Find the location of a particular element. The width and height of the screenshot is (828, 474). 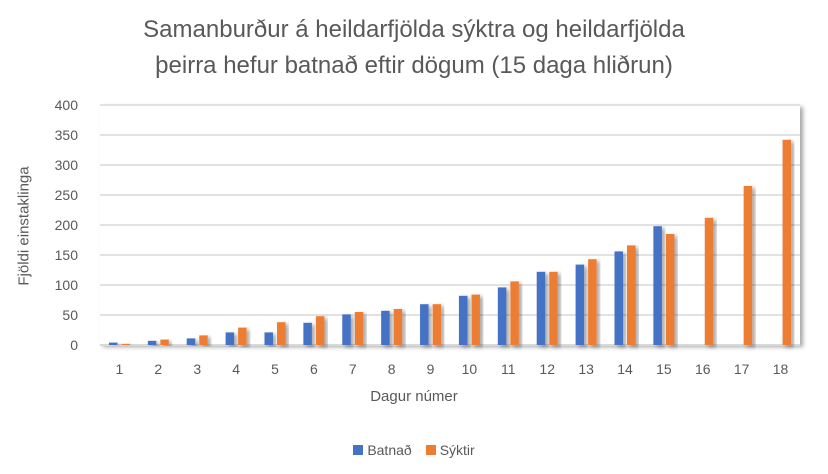

x-tick-label: 15 is located at coordinates (664, 369).